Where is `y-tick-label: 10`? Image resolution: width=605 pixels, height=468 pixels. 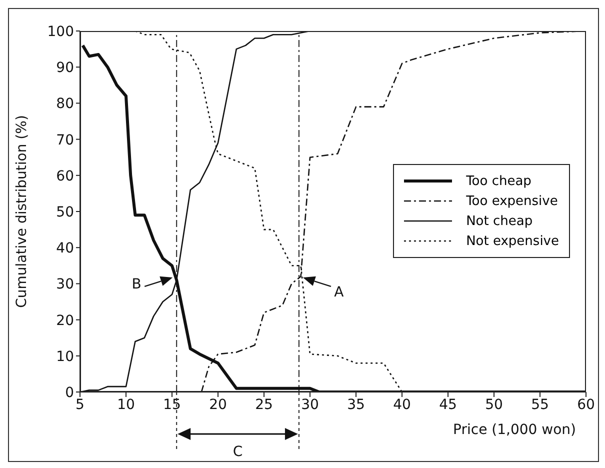
y-tick-label: 10 is located at coordinates (65, 356).